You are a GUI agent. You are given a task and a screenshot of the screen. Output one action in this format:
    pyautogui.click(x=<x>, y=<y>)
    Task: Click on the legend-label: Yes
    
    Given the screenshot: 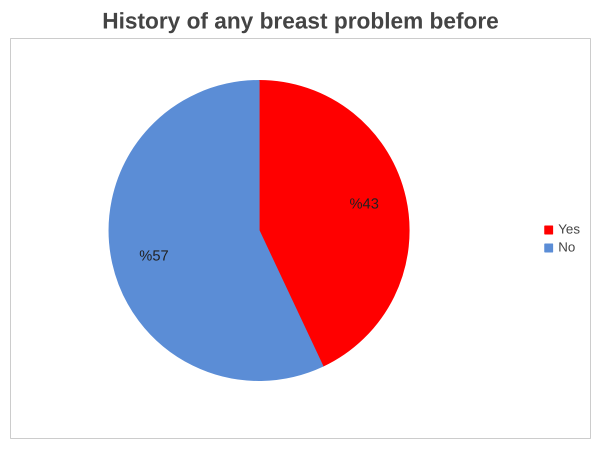 What is the action you would take?
    pyautogui.click(x=569, y=229)
    